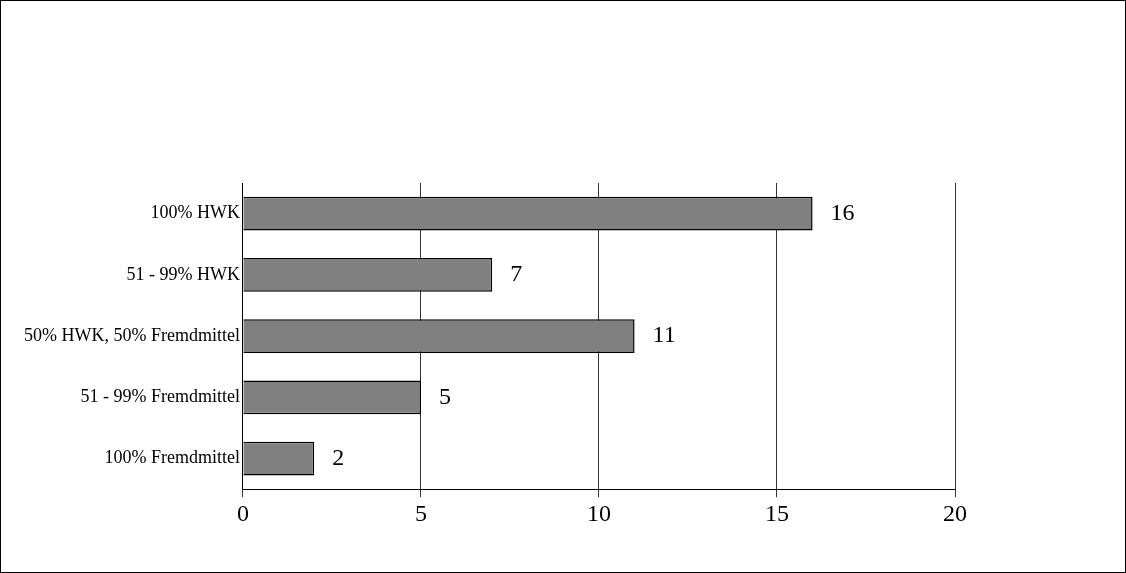 Image resolution: width=1126 pixels, height=573 pixels. I want to click on x-tick-label: 5, so click(420, 512).